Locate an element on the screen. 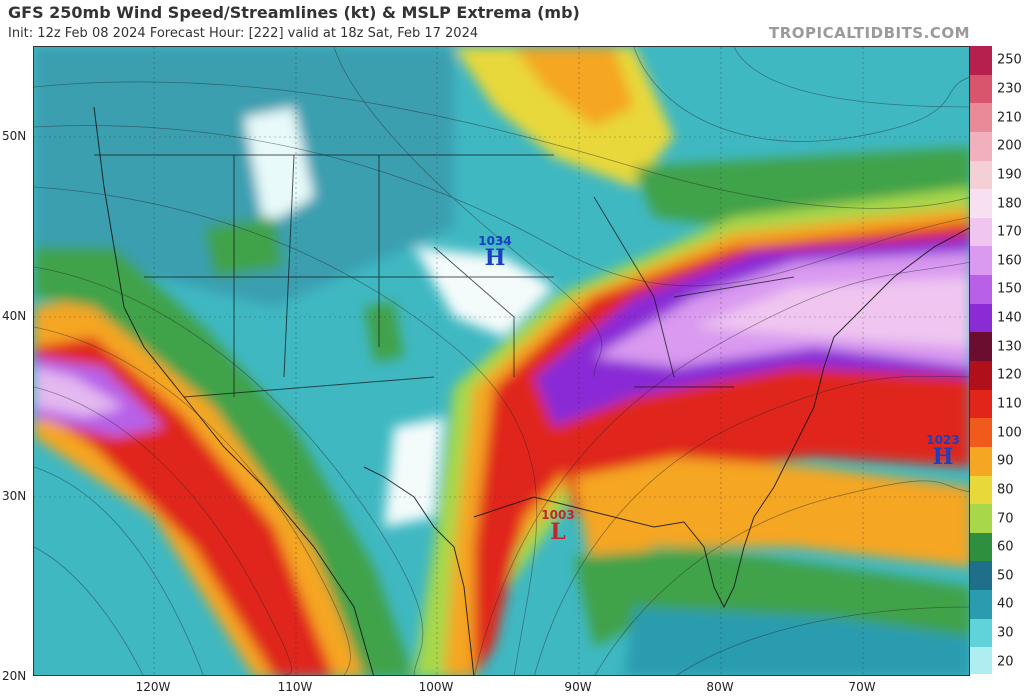 The image size is (1024, 696). lon-label: 120W is located at coordinates (153, 687).